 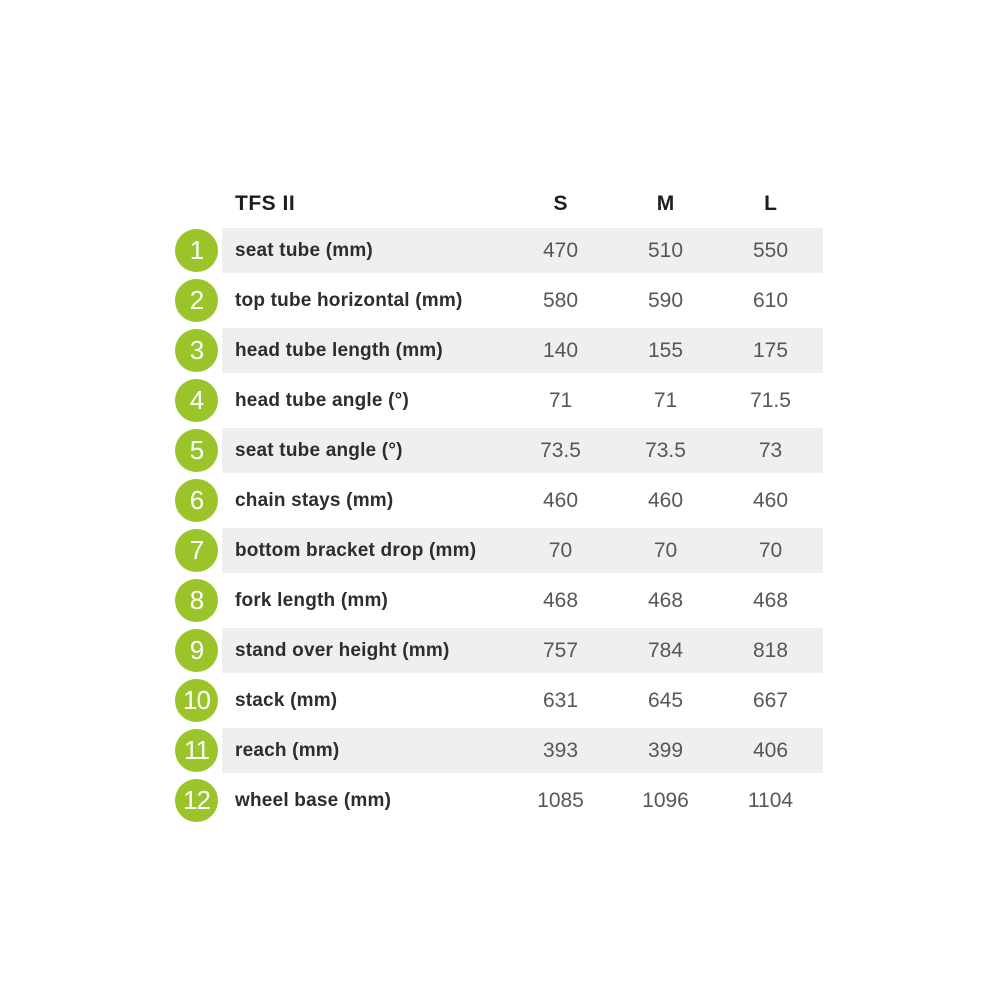 I want to click on table-row: 6 chain stays (mm) 460 460 460, so click(x=499, y=501).